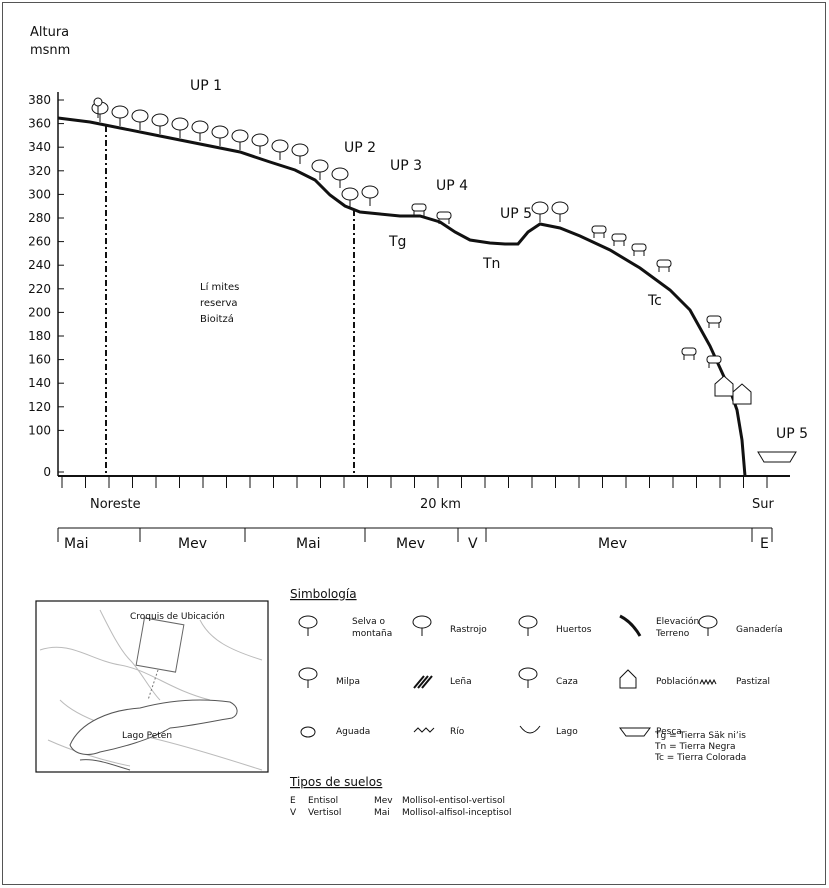  Describe the element at coordinates (115, 504) in the screenshot. I see `x-axis-label-left: Noreste` at that location.